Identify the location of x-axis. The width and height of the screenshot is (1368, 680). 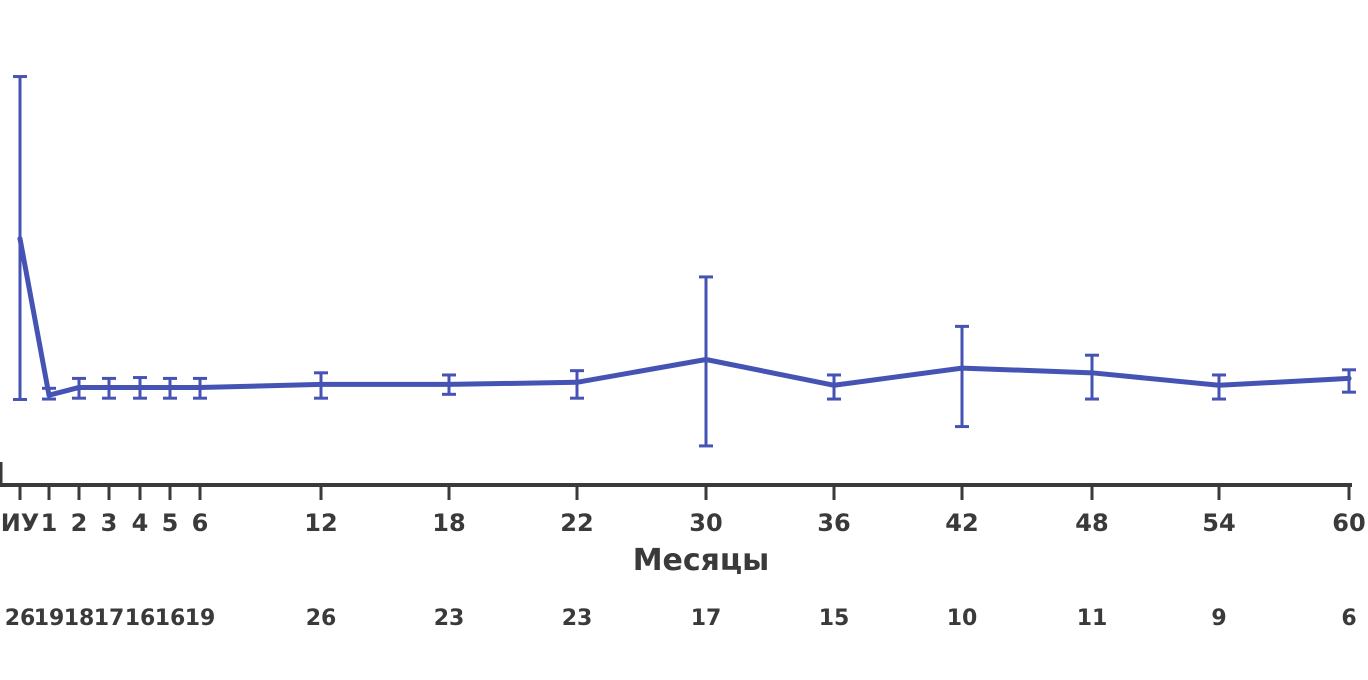
(676, 481).